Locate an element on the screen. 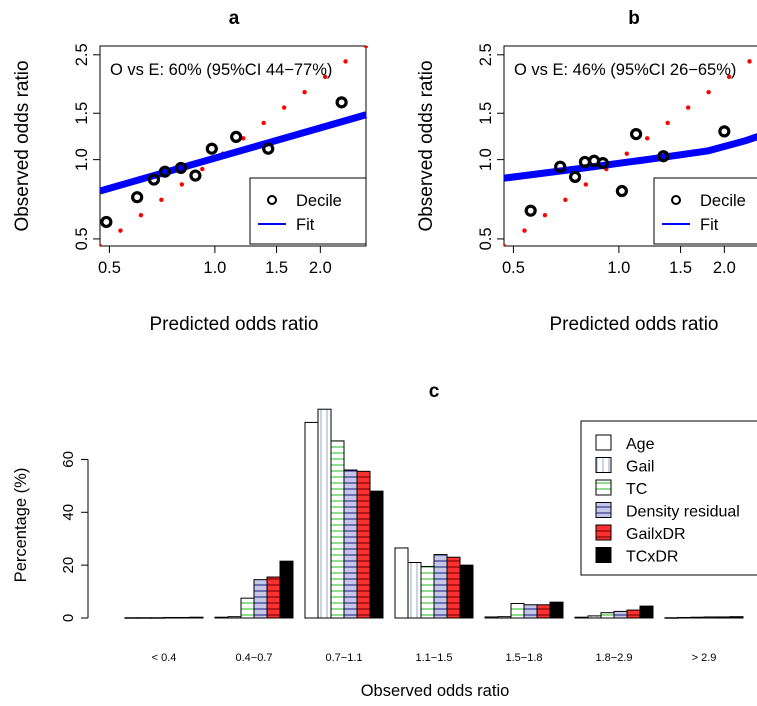 The width and height of the screenshot is (757, 706). panel-b-legend: Decile Fit is located at coordinates (705, 211).